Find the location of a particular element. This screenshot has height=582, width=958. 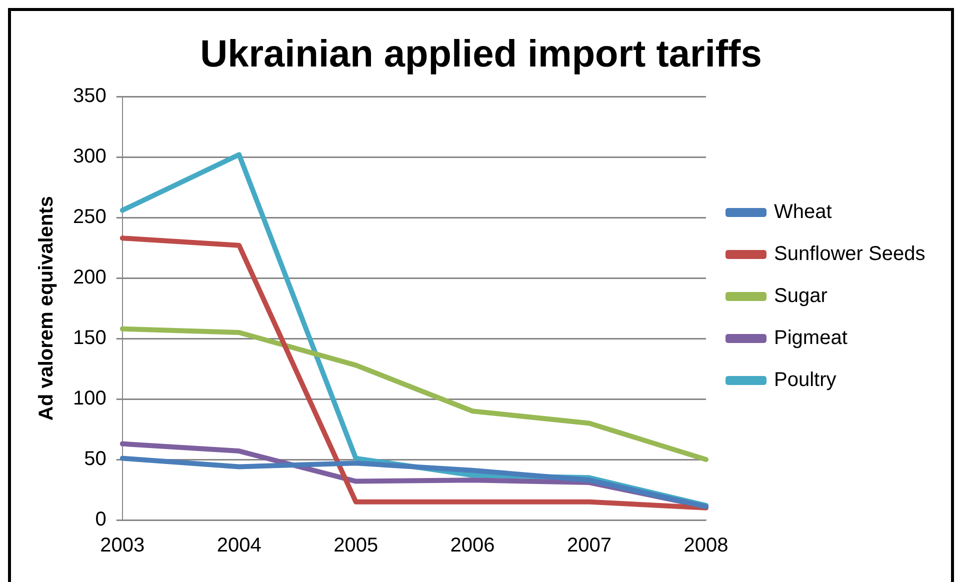

x-tick-label: 2003 is located at coordinates (122, 545).